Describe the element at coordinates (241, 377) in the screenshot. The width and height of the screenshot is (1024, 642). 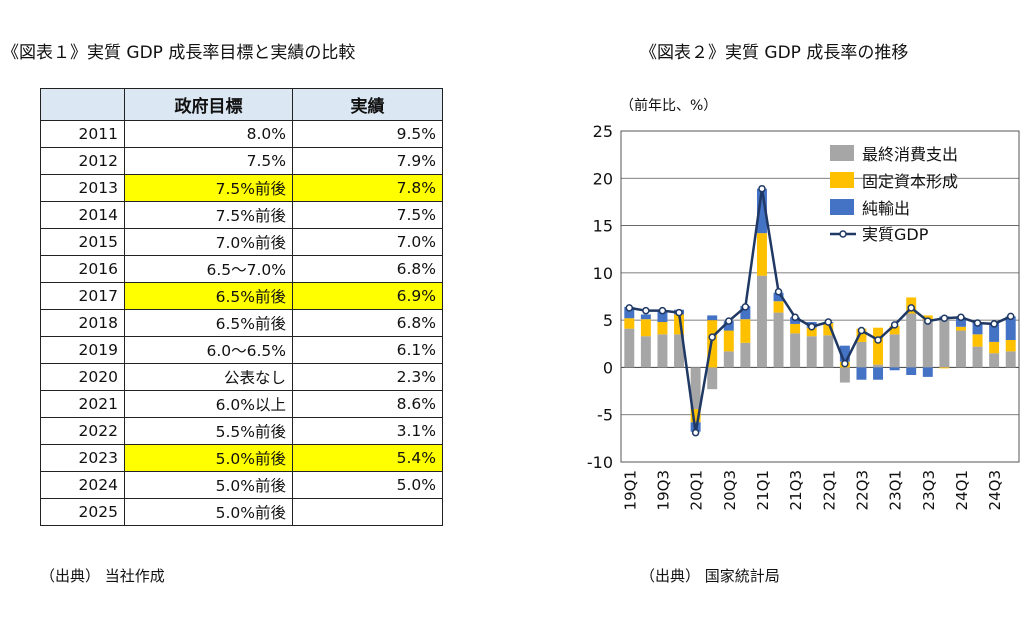
I see `table-row: 2020 公表なし 2.3%` at that location.